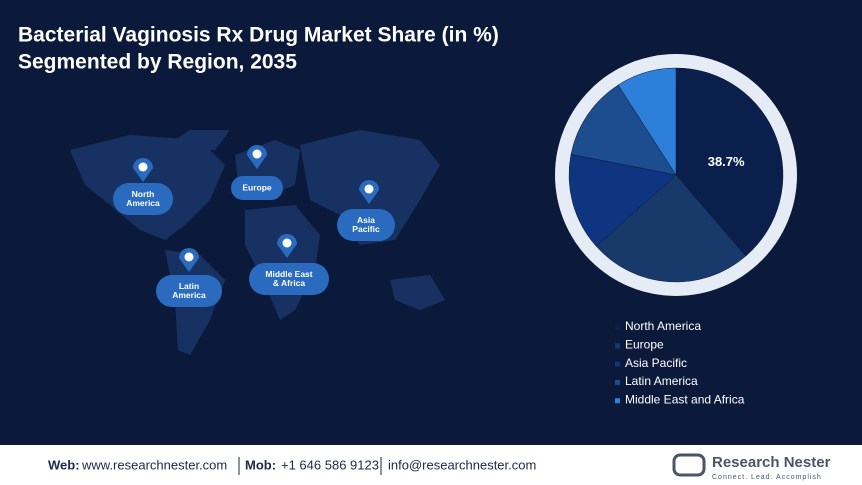 Image resolution: width=862 pixels, height=485 pixels. What do you see at coordinates (689, 465) in the screenshot?
I see `logo-icon` at bounding box center [689, 465].